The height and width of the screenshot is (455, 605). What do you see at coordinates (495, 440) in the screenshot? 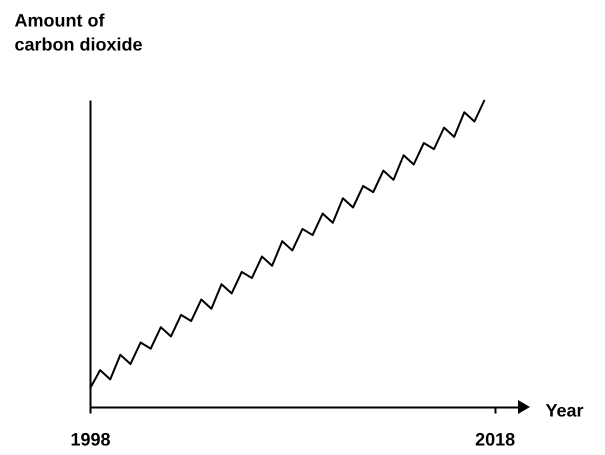
I see `x-tick-label: 2018` at bounding box center [495, 440].